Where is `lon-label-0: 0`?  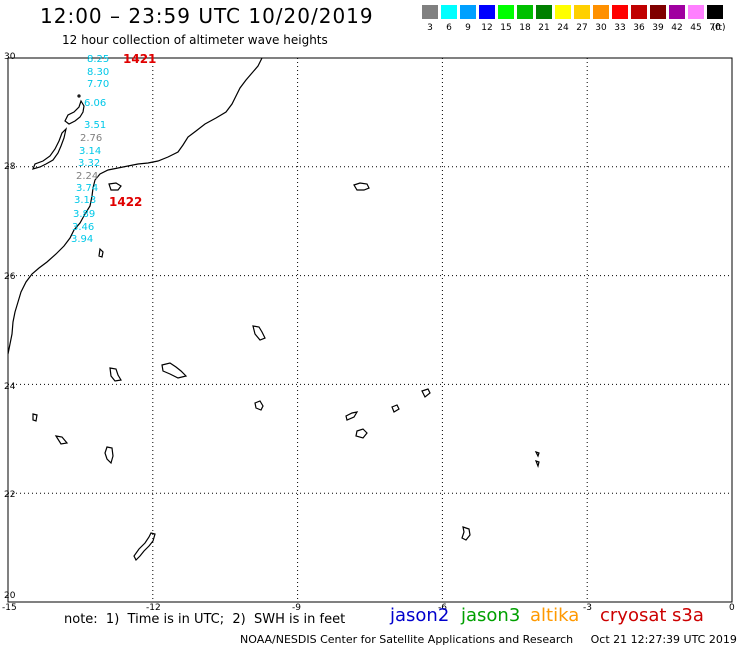 lon-label-0: 0 is located at coordinates (732, 608).